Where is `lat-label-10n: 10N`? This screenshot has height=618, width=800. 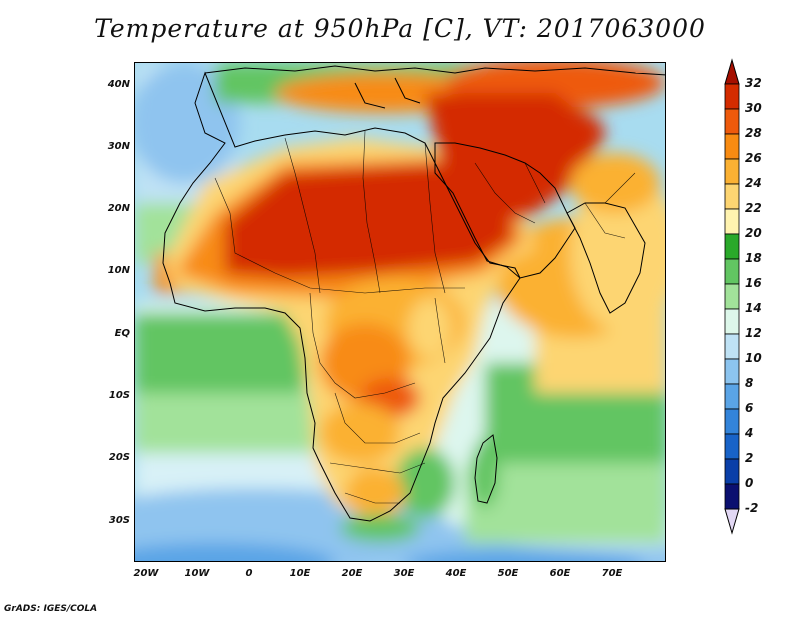 lat-label-10n: 10N is located at coordinates (118, 270).